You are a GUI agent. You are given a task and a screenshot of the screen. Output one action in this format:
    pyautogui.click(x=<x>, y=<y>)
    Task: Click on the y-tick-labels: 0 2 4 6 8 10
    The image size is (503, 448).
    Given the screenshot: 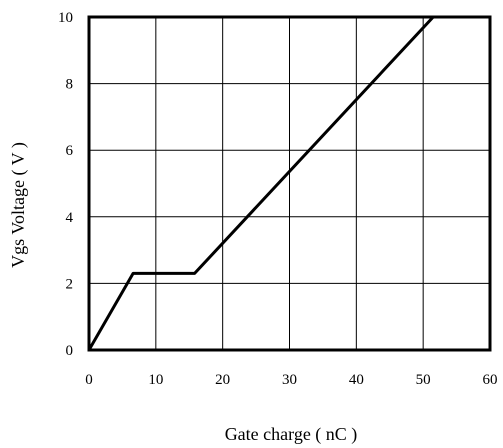 What is the action you would take?
    pyautogui.click(x=66, y=184)
    